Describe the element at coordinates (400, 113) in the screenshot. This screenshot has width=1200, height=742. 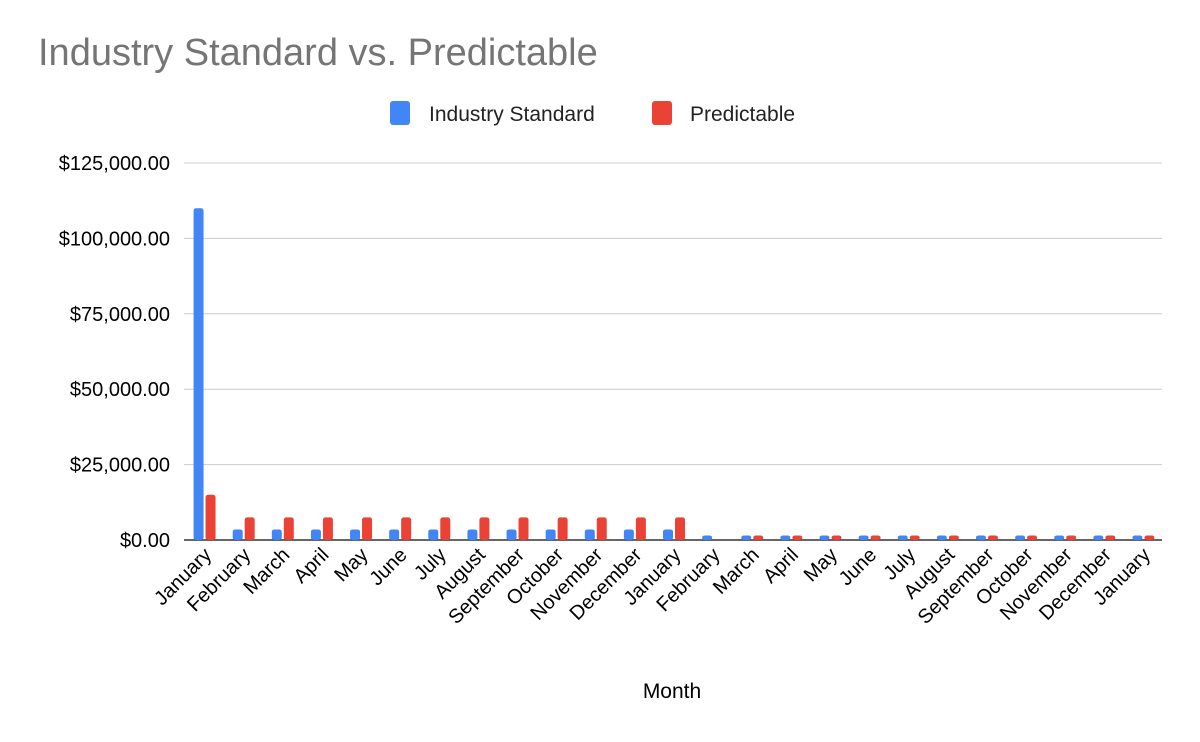
I see `legend-swatch-industry-standard` at that location.